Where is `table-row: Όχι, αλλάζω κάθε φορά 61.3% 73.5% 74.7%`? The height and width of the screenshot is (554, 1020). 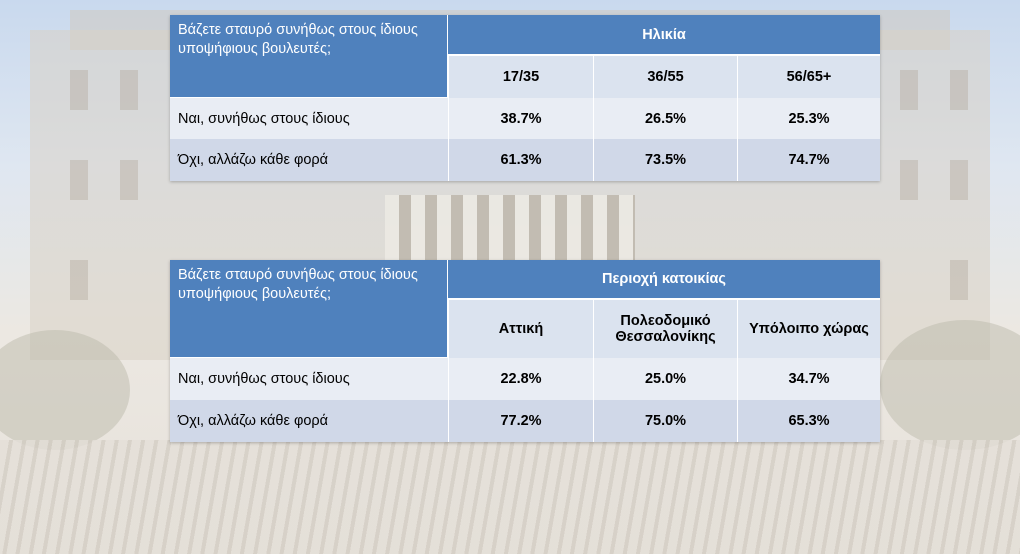
table-row: Όχι, αλλάζω κάθε φορά 61.3% 73.5% 74.7% is located at coordinates (525, 160).